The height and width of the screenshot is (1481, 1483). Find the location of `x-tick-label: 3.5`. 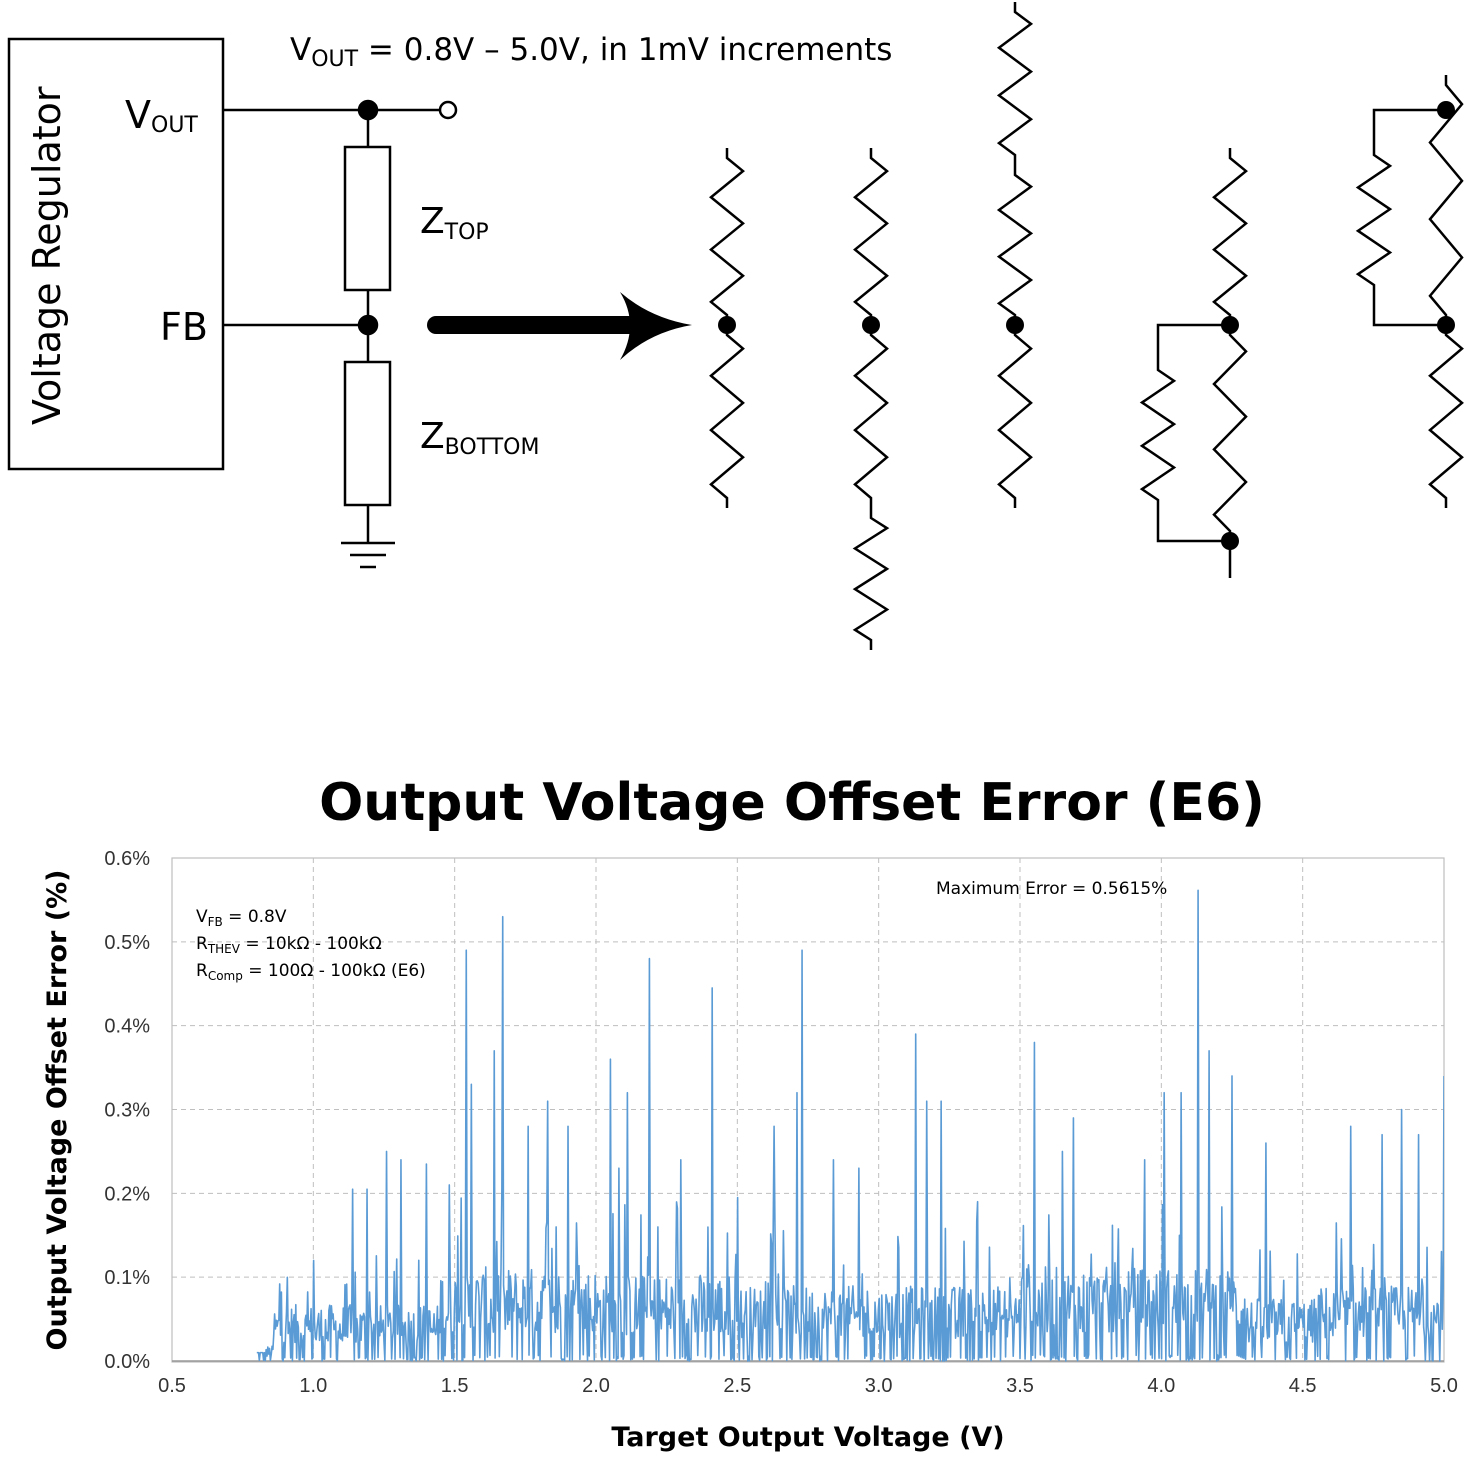

x-tick-label: 3.5 is located at coordinates (1020, 1386).